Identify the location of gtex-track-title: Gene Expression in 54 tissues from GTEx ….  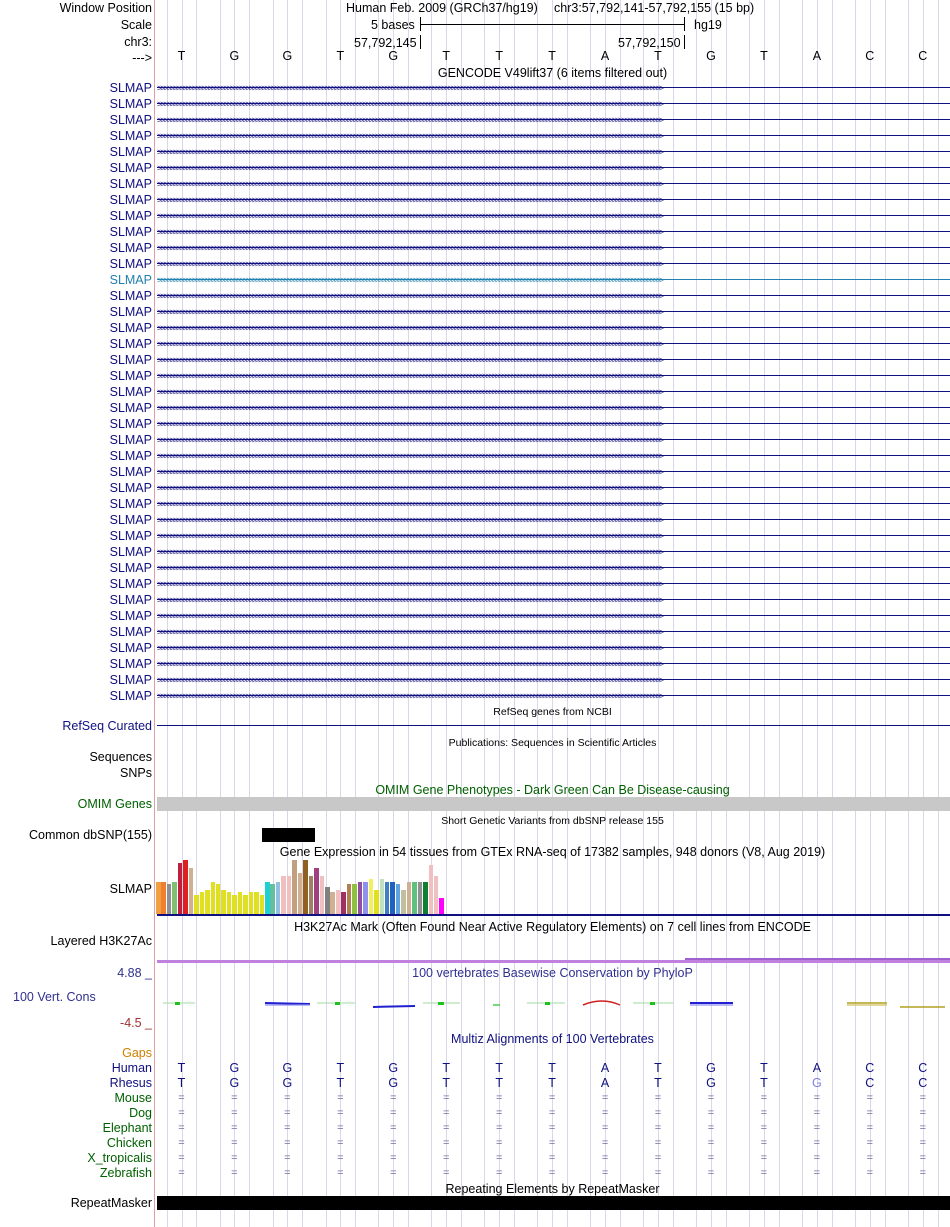
(552, 852).